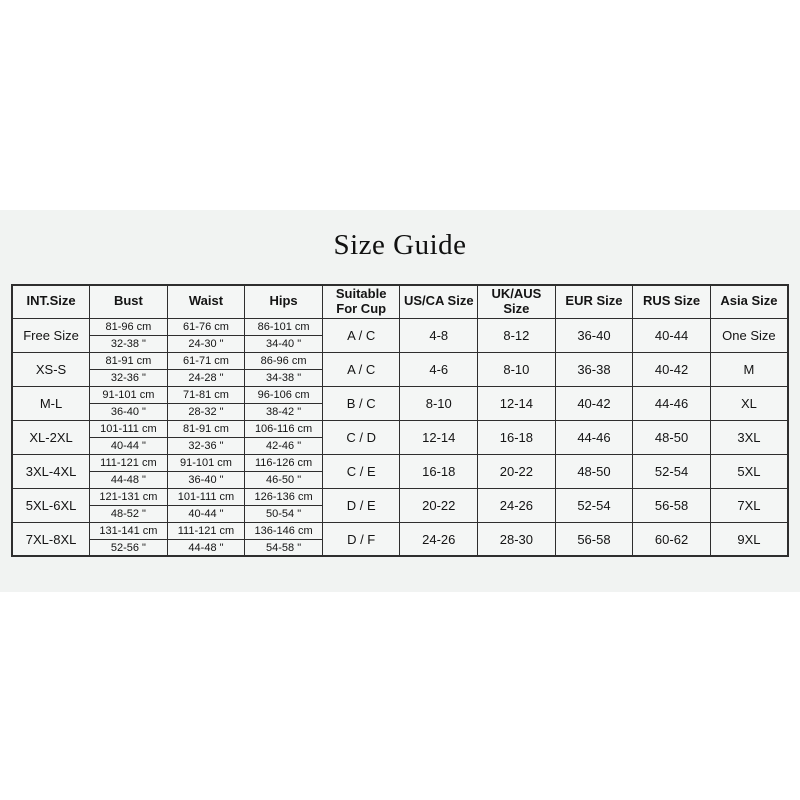 The image size is (800, 800). I want to click on cell-uk-aus: 12-14, so click(516, 403).